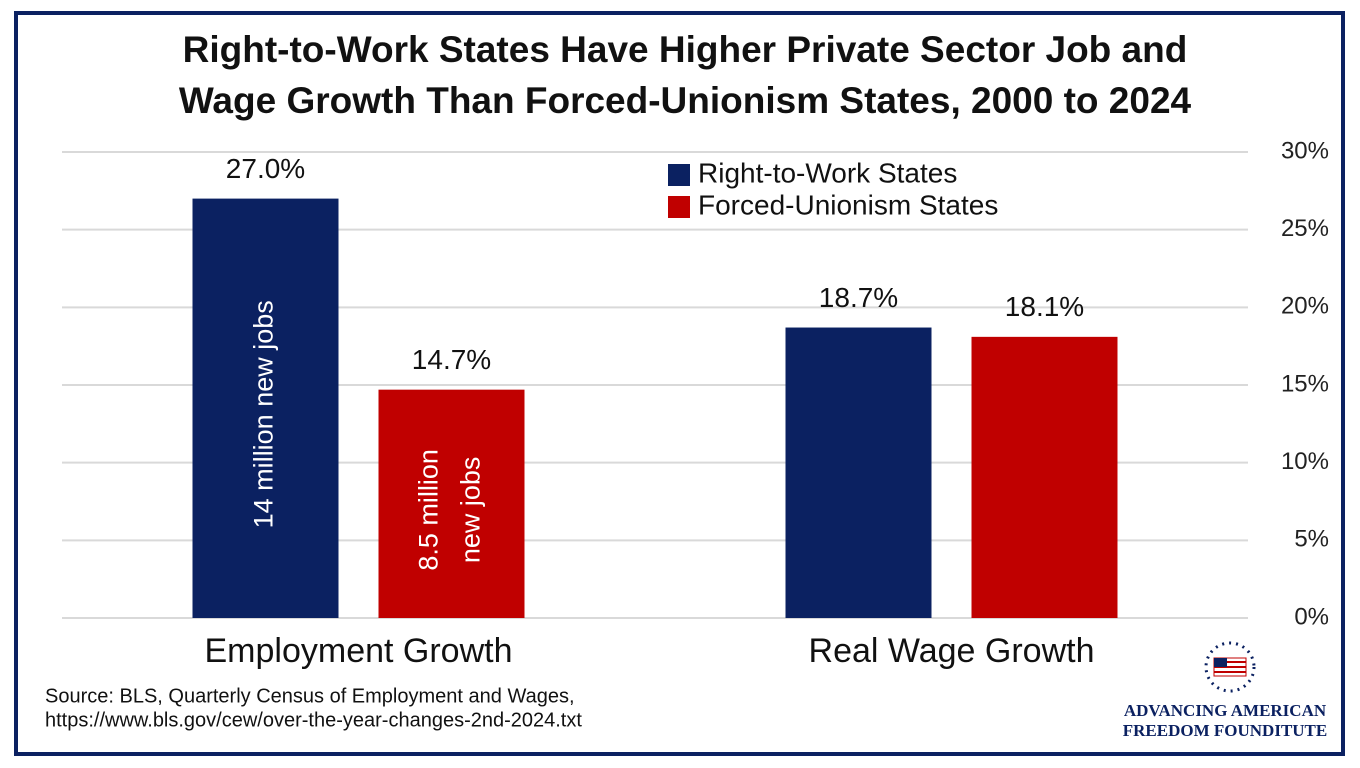 This screenshot has width=1360, height=768. What do you see at coordinates (451, 359) in the screenshot?
I see `data-label: 14.7%` at bounding box center [451, 359].